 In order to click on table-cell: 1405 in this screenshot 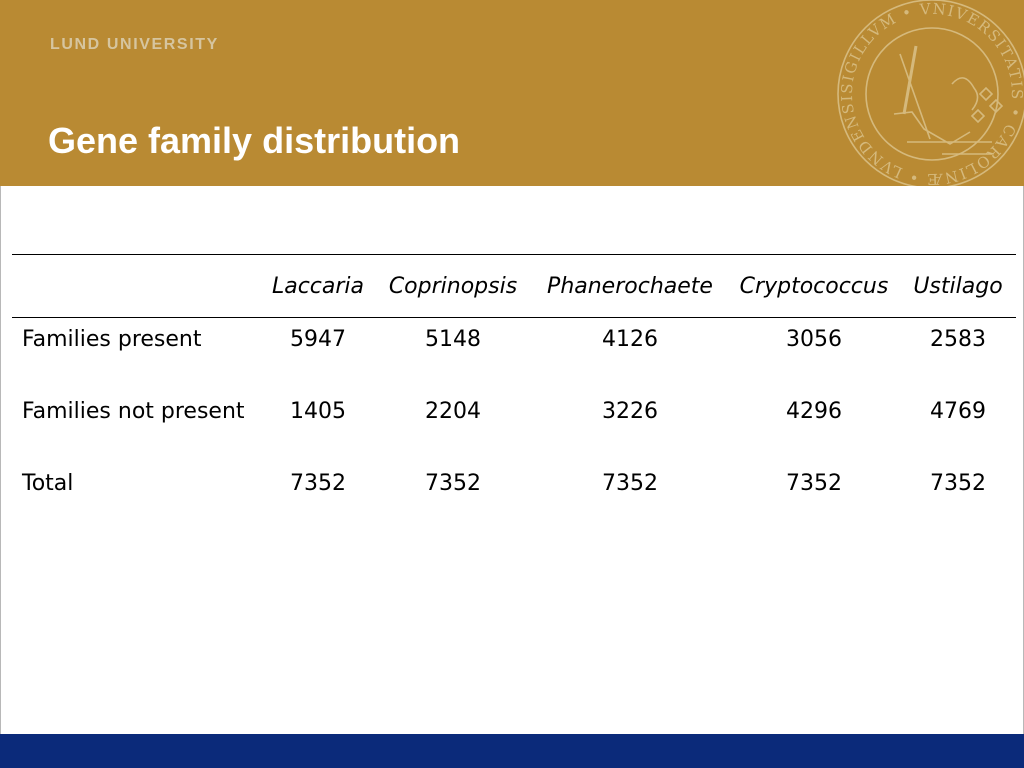, I will do `click(318, 411)`.